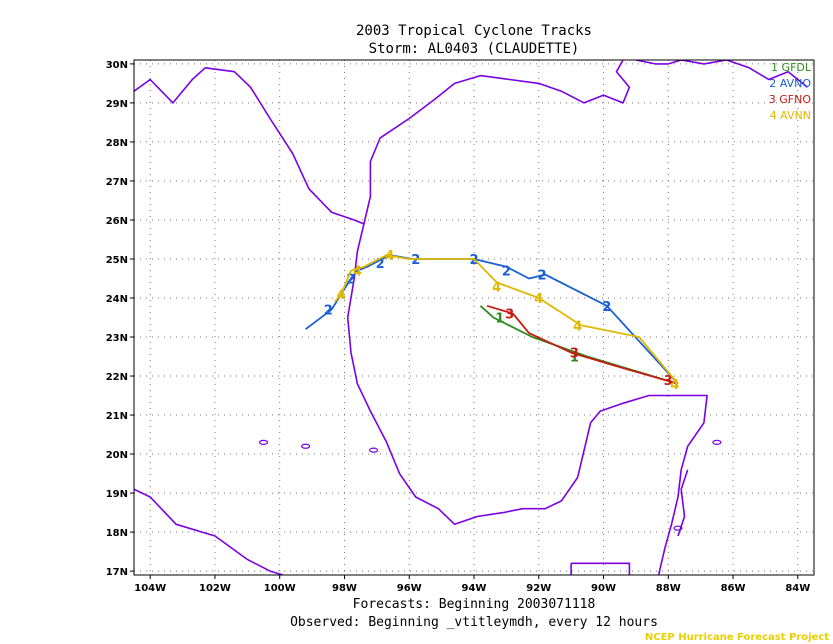  I want to click on legend-entry-gfdl: 1 GFDL, so click(791, 67).